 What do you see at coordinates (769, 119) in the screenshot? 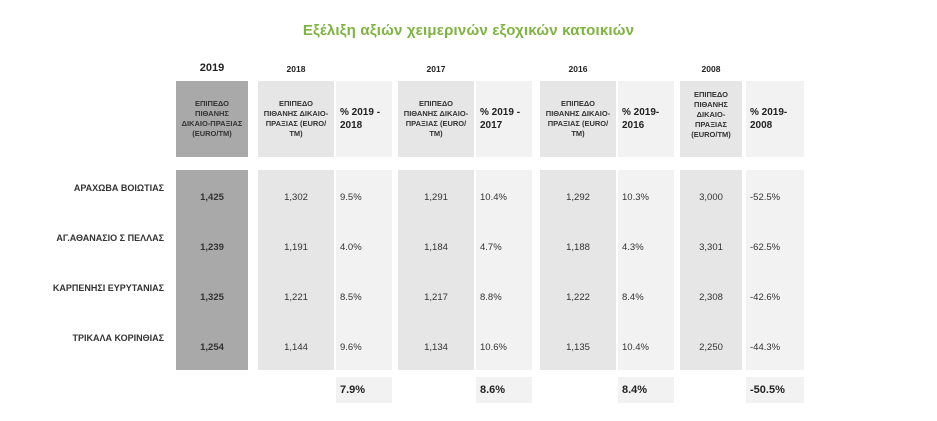
I see `pct-header-2008: % 2019-2008` at bounding box center [769, 119].